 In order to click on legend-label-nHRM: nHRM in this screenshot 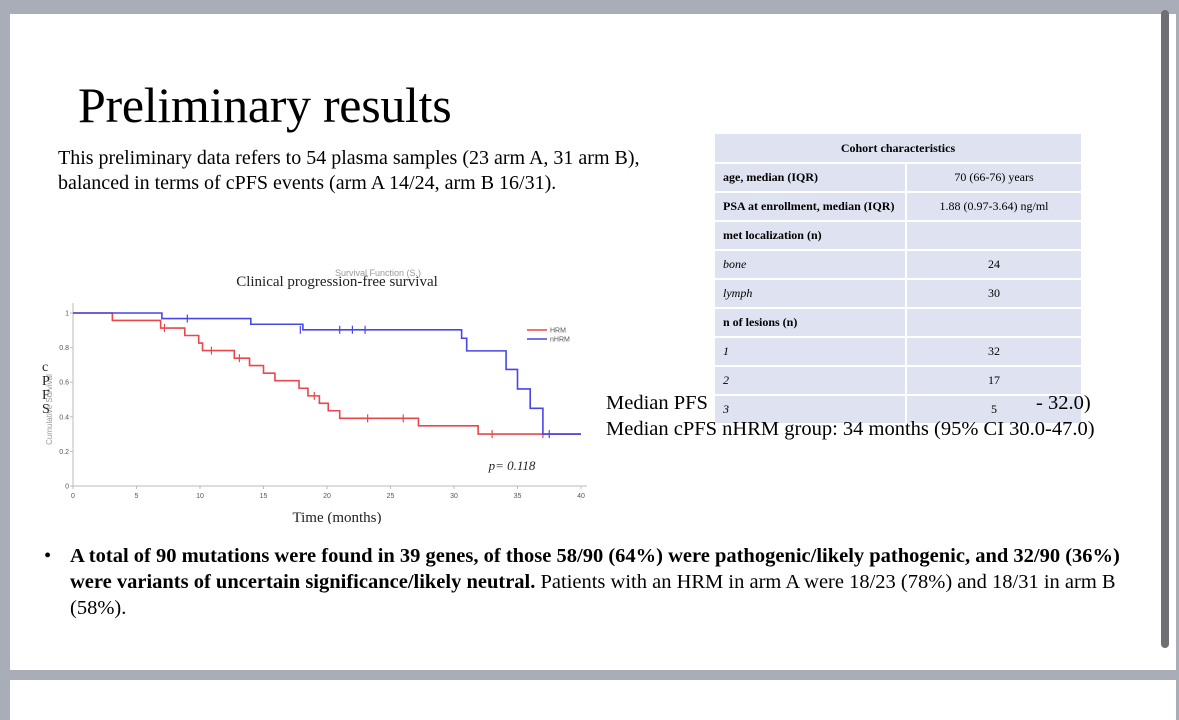, I will do `click(560, 340)`.